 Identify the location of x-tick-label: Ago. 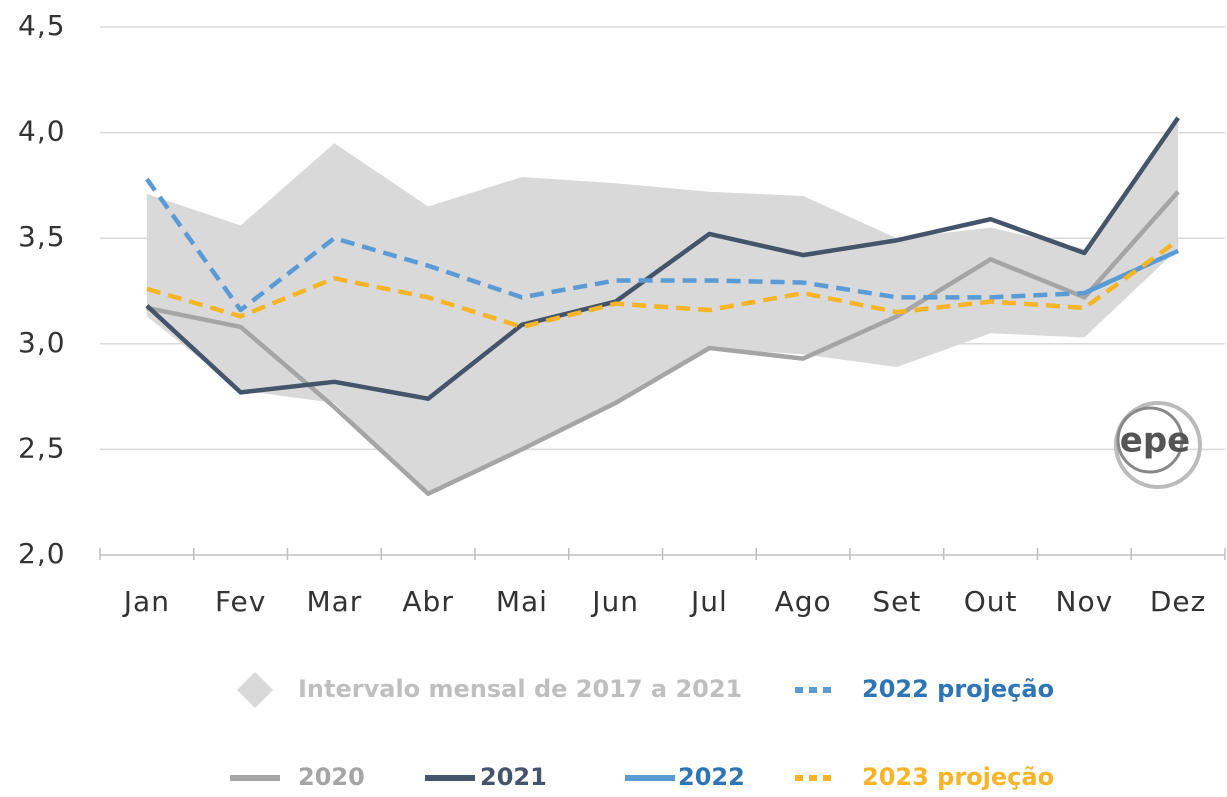
(803, 601).